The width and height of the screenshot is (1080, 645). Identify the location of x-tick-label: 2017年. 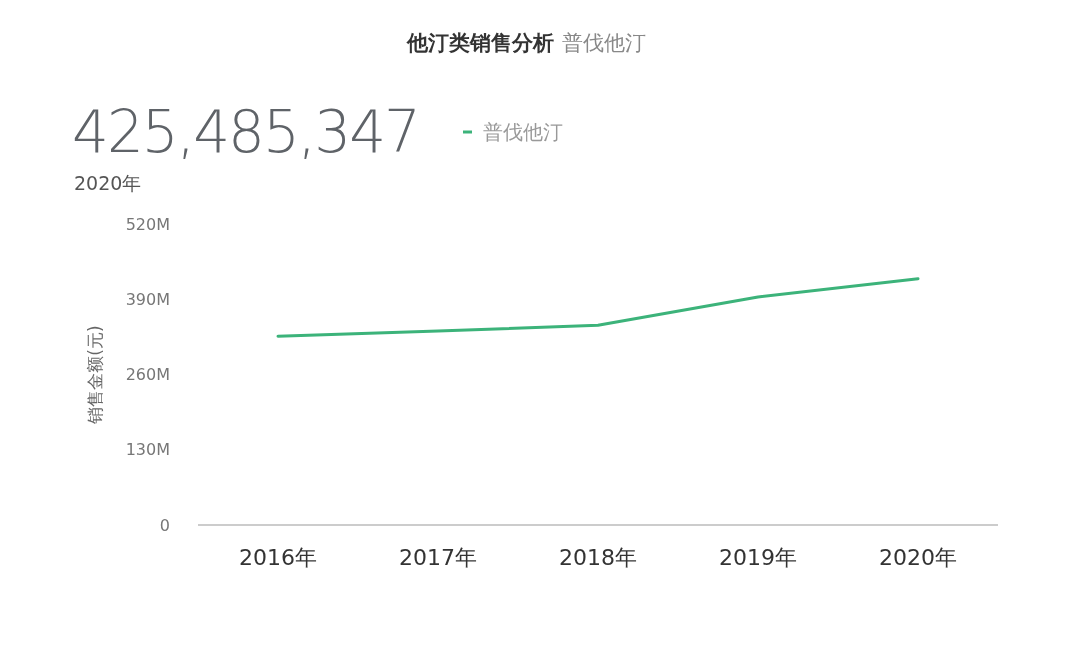
(438, 557).